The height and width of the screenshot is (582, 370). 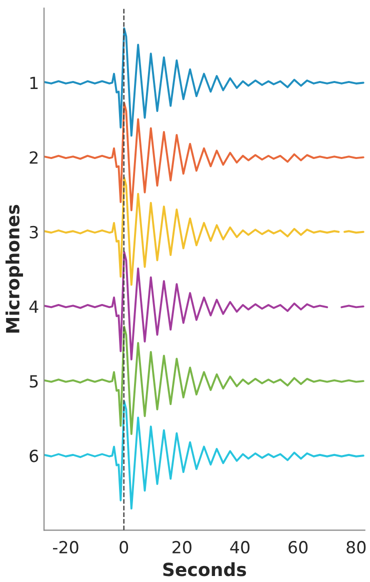 What do you see at coordinates (34, 232) in the screenshot?
I see `y-tick-label: 3` at bounding box center [34, 232].